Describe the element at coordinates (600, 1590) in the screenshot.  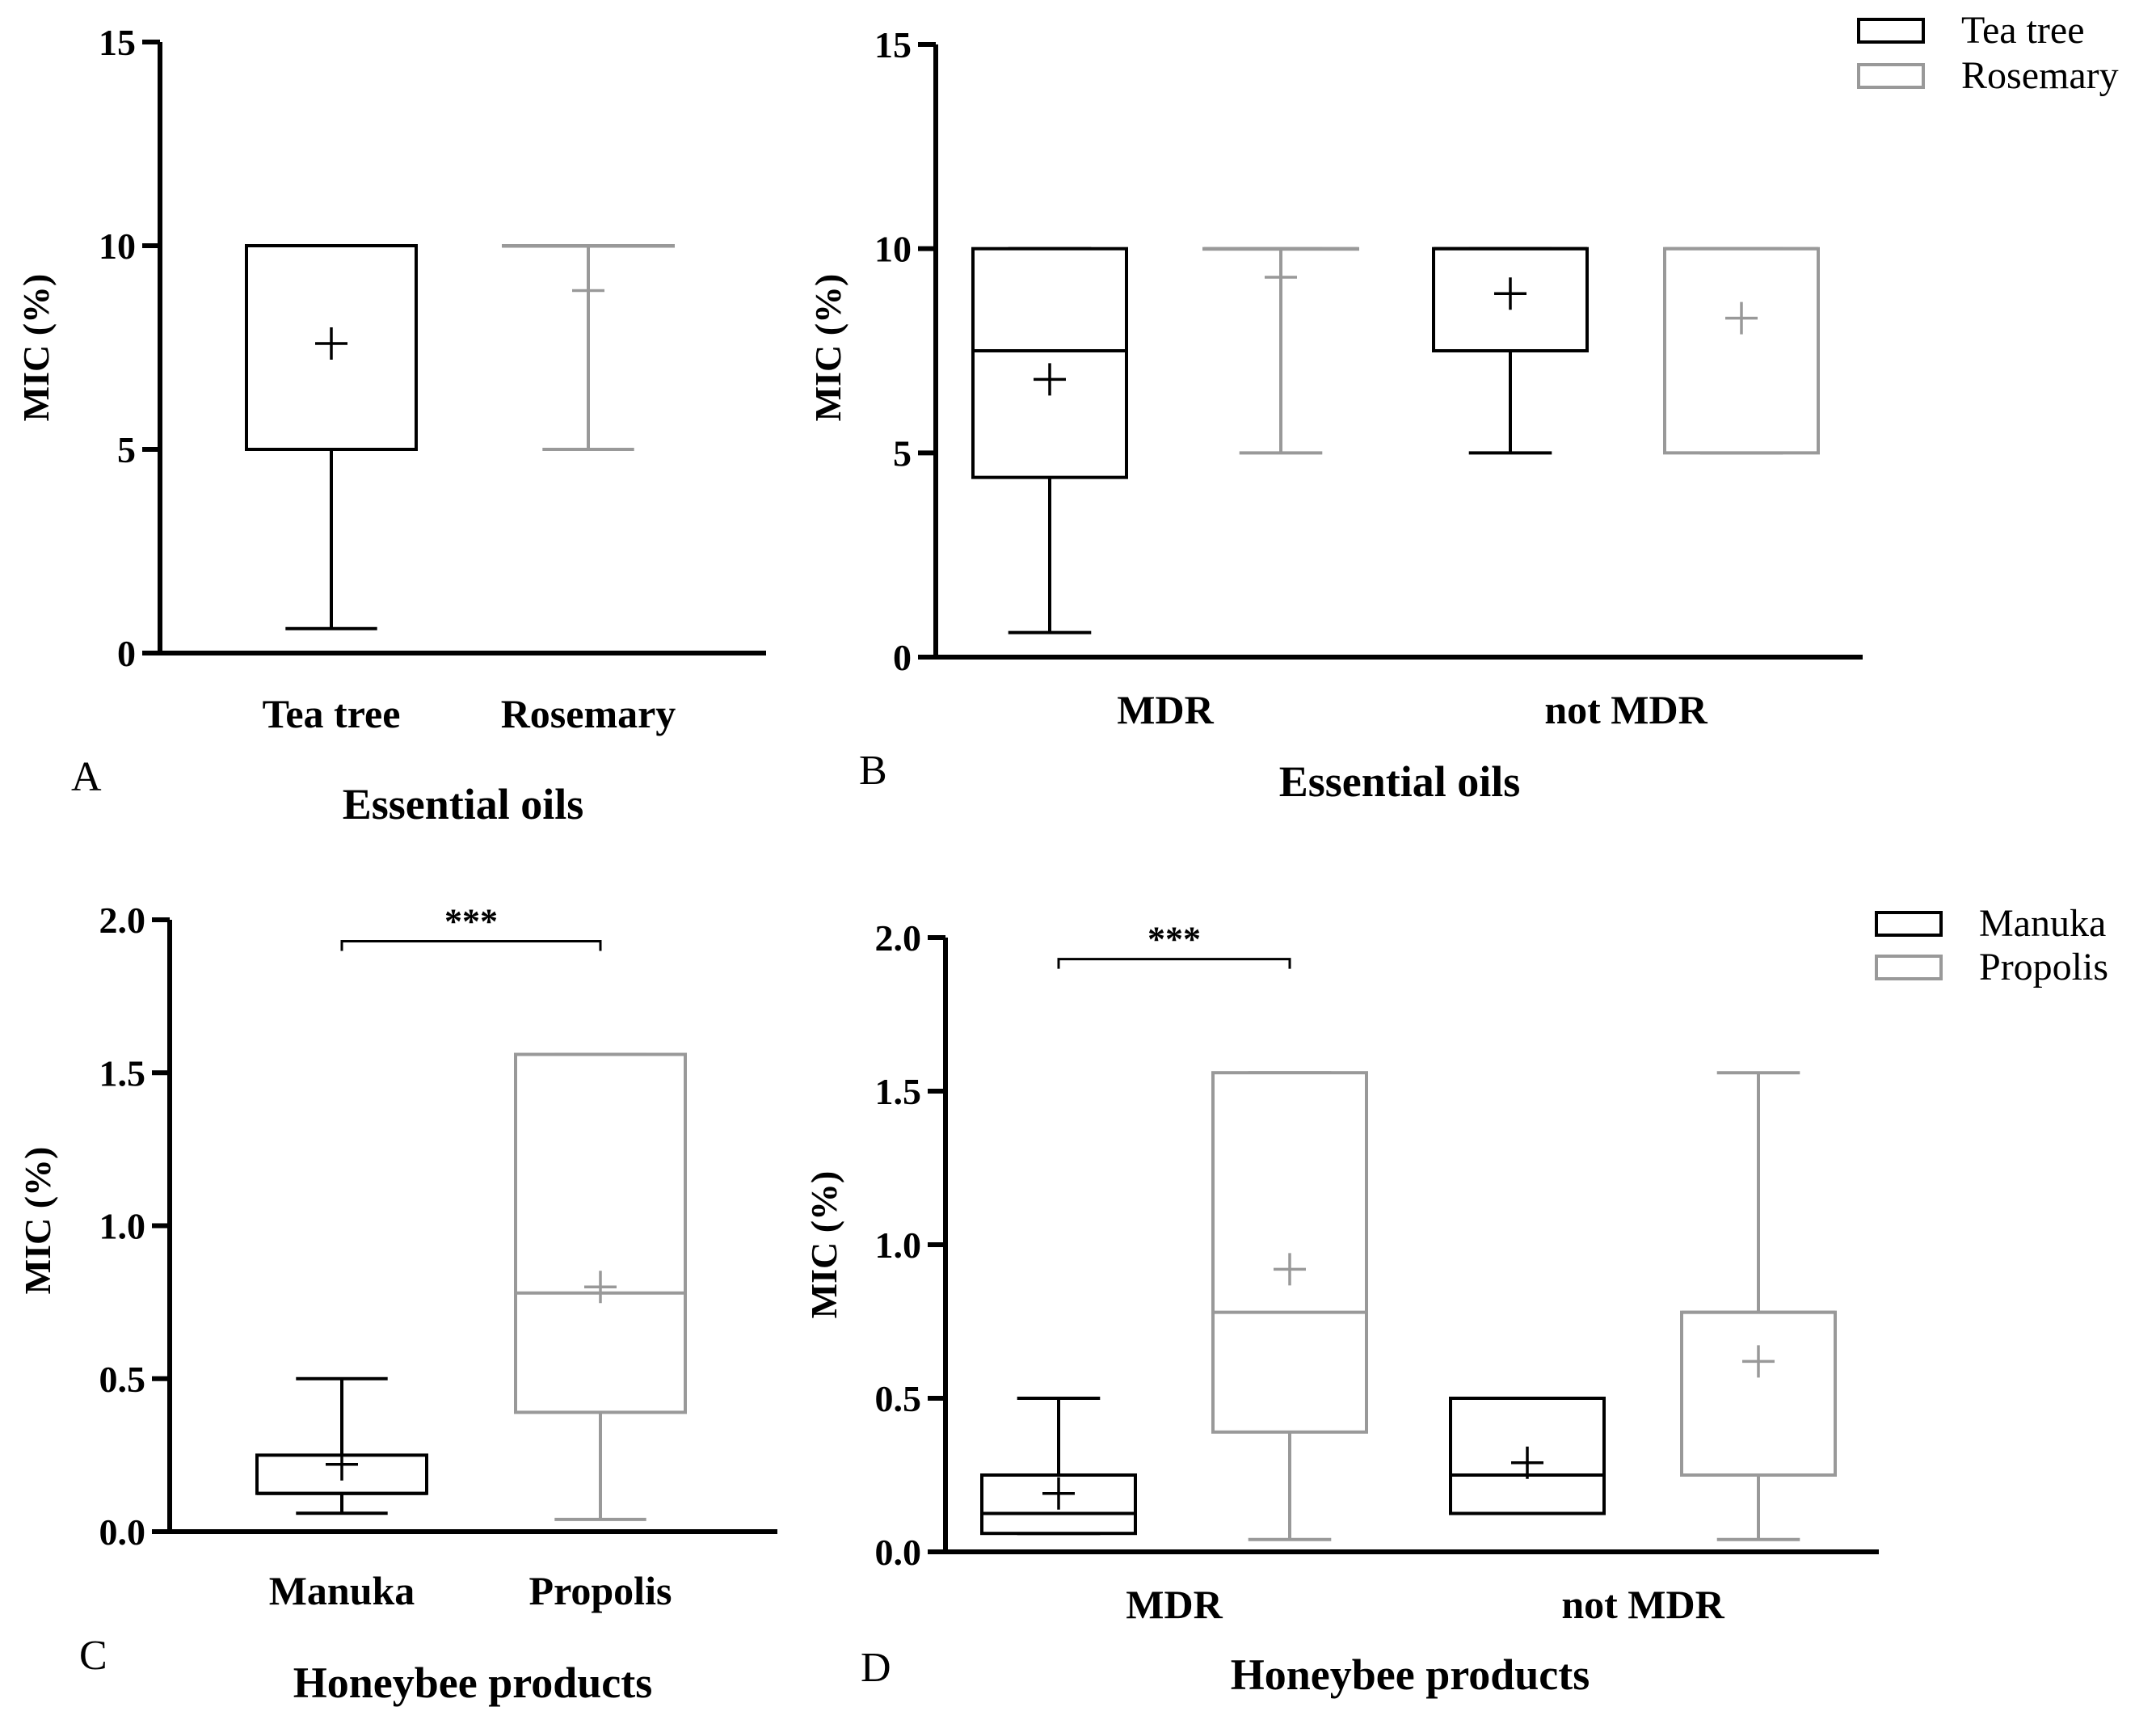
I see `category-label: Propolis` at that location.